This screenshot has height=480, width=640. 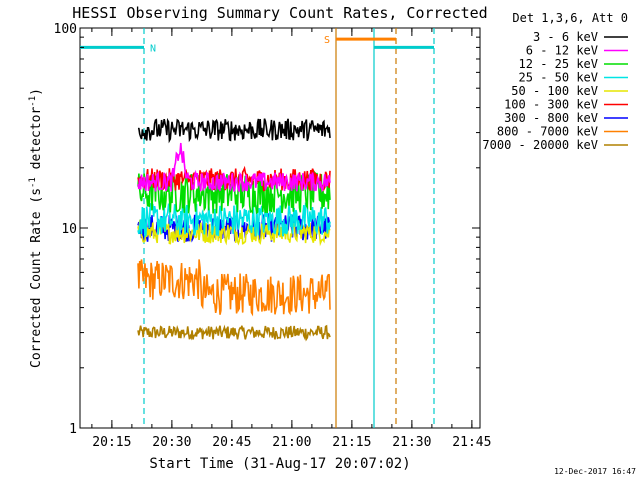 I want to click on x-tick-label: 21:00, so click(x=291, y=442).